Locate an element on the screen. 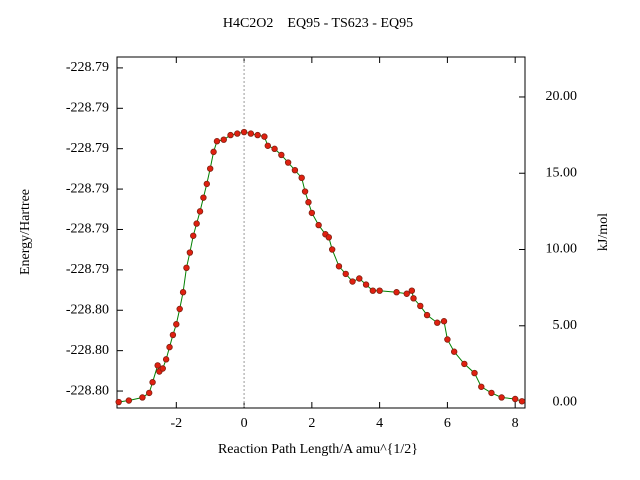 The width and height of the screenshot is (640, 480). x-axis-label: Reaction Path Length/A amu^{1/2} is located at coordinates (318, 449).